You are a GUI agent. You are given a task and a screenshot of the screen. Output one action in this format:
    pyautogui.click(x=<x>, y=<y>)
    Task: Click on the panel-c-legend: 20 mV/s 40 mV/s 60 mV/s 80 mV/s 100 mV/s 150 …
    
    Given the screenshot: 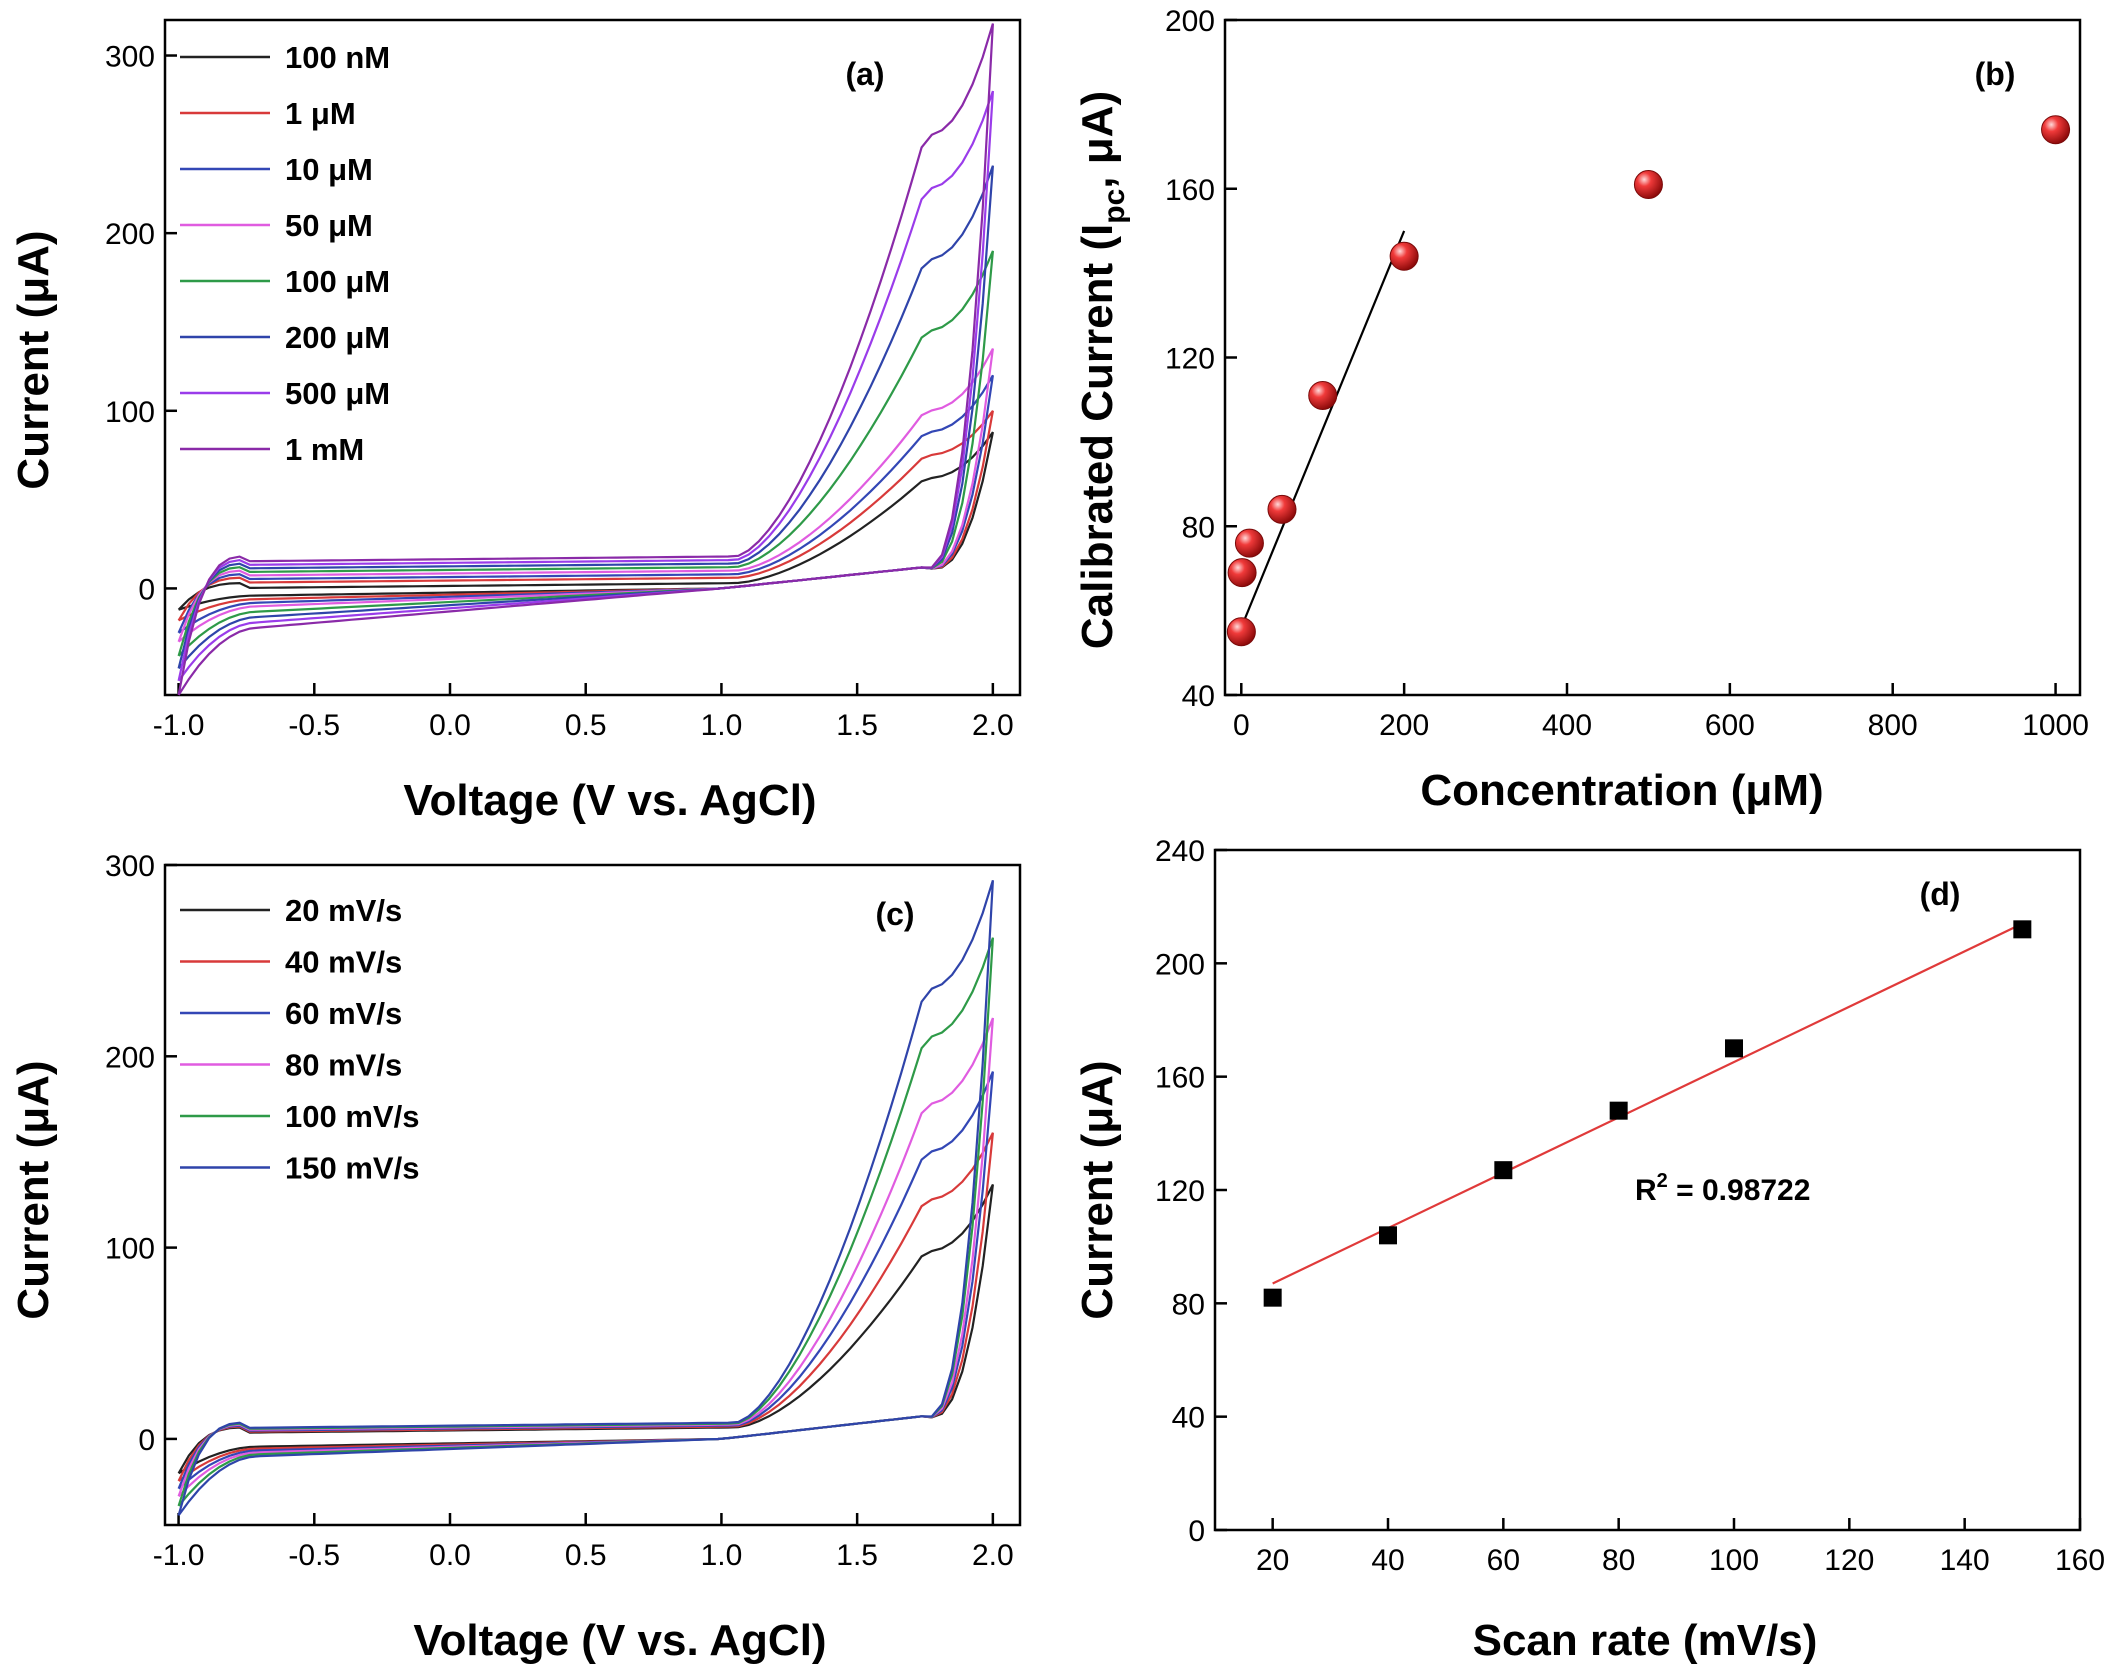 What is the action you would take?
    pyautogui.click(x=299, y=1039)
    